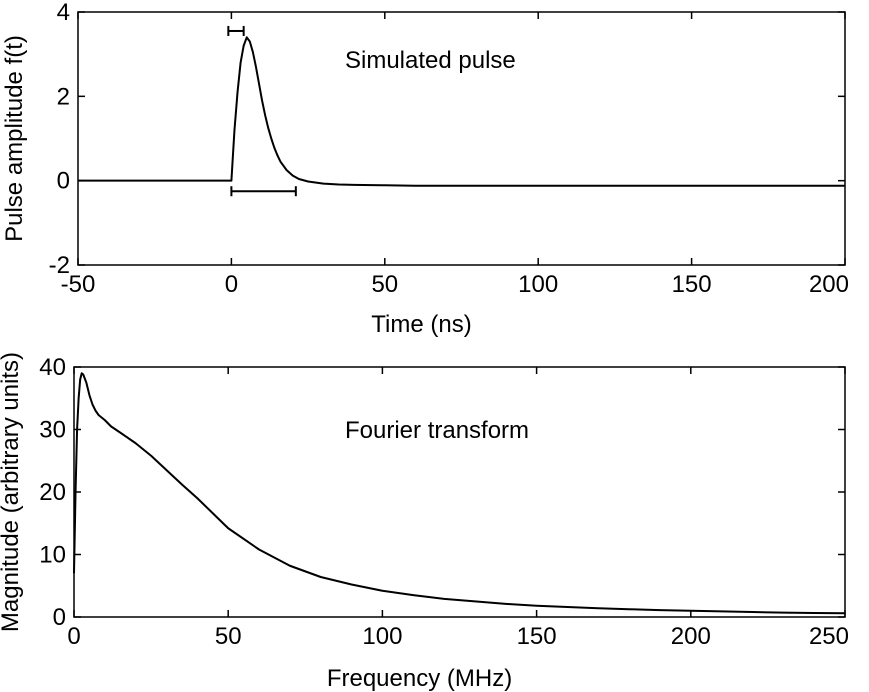 The image size is (869, 692). Describe the element at coordinates (384, 284) in the screenshot. I see `top-xtick-label: 50` at that location.